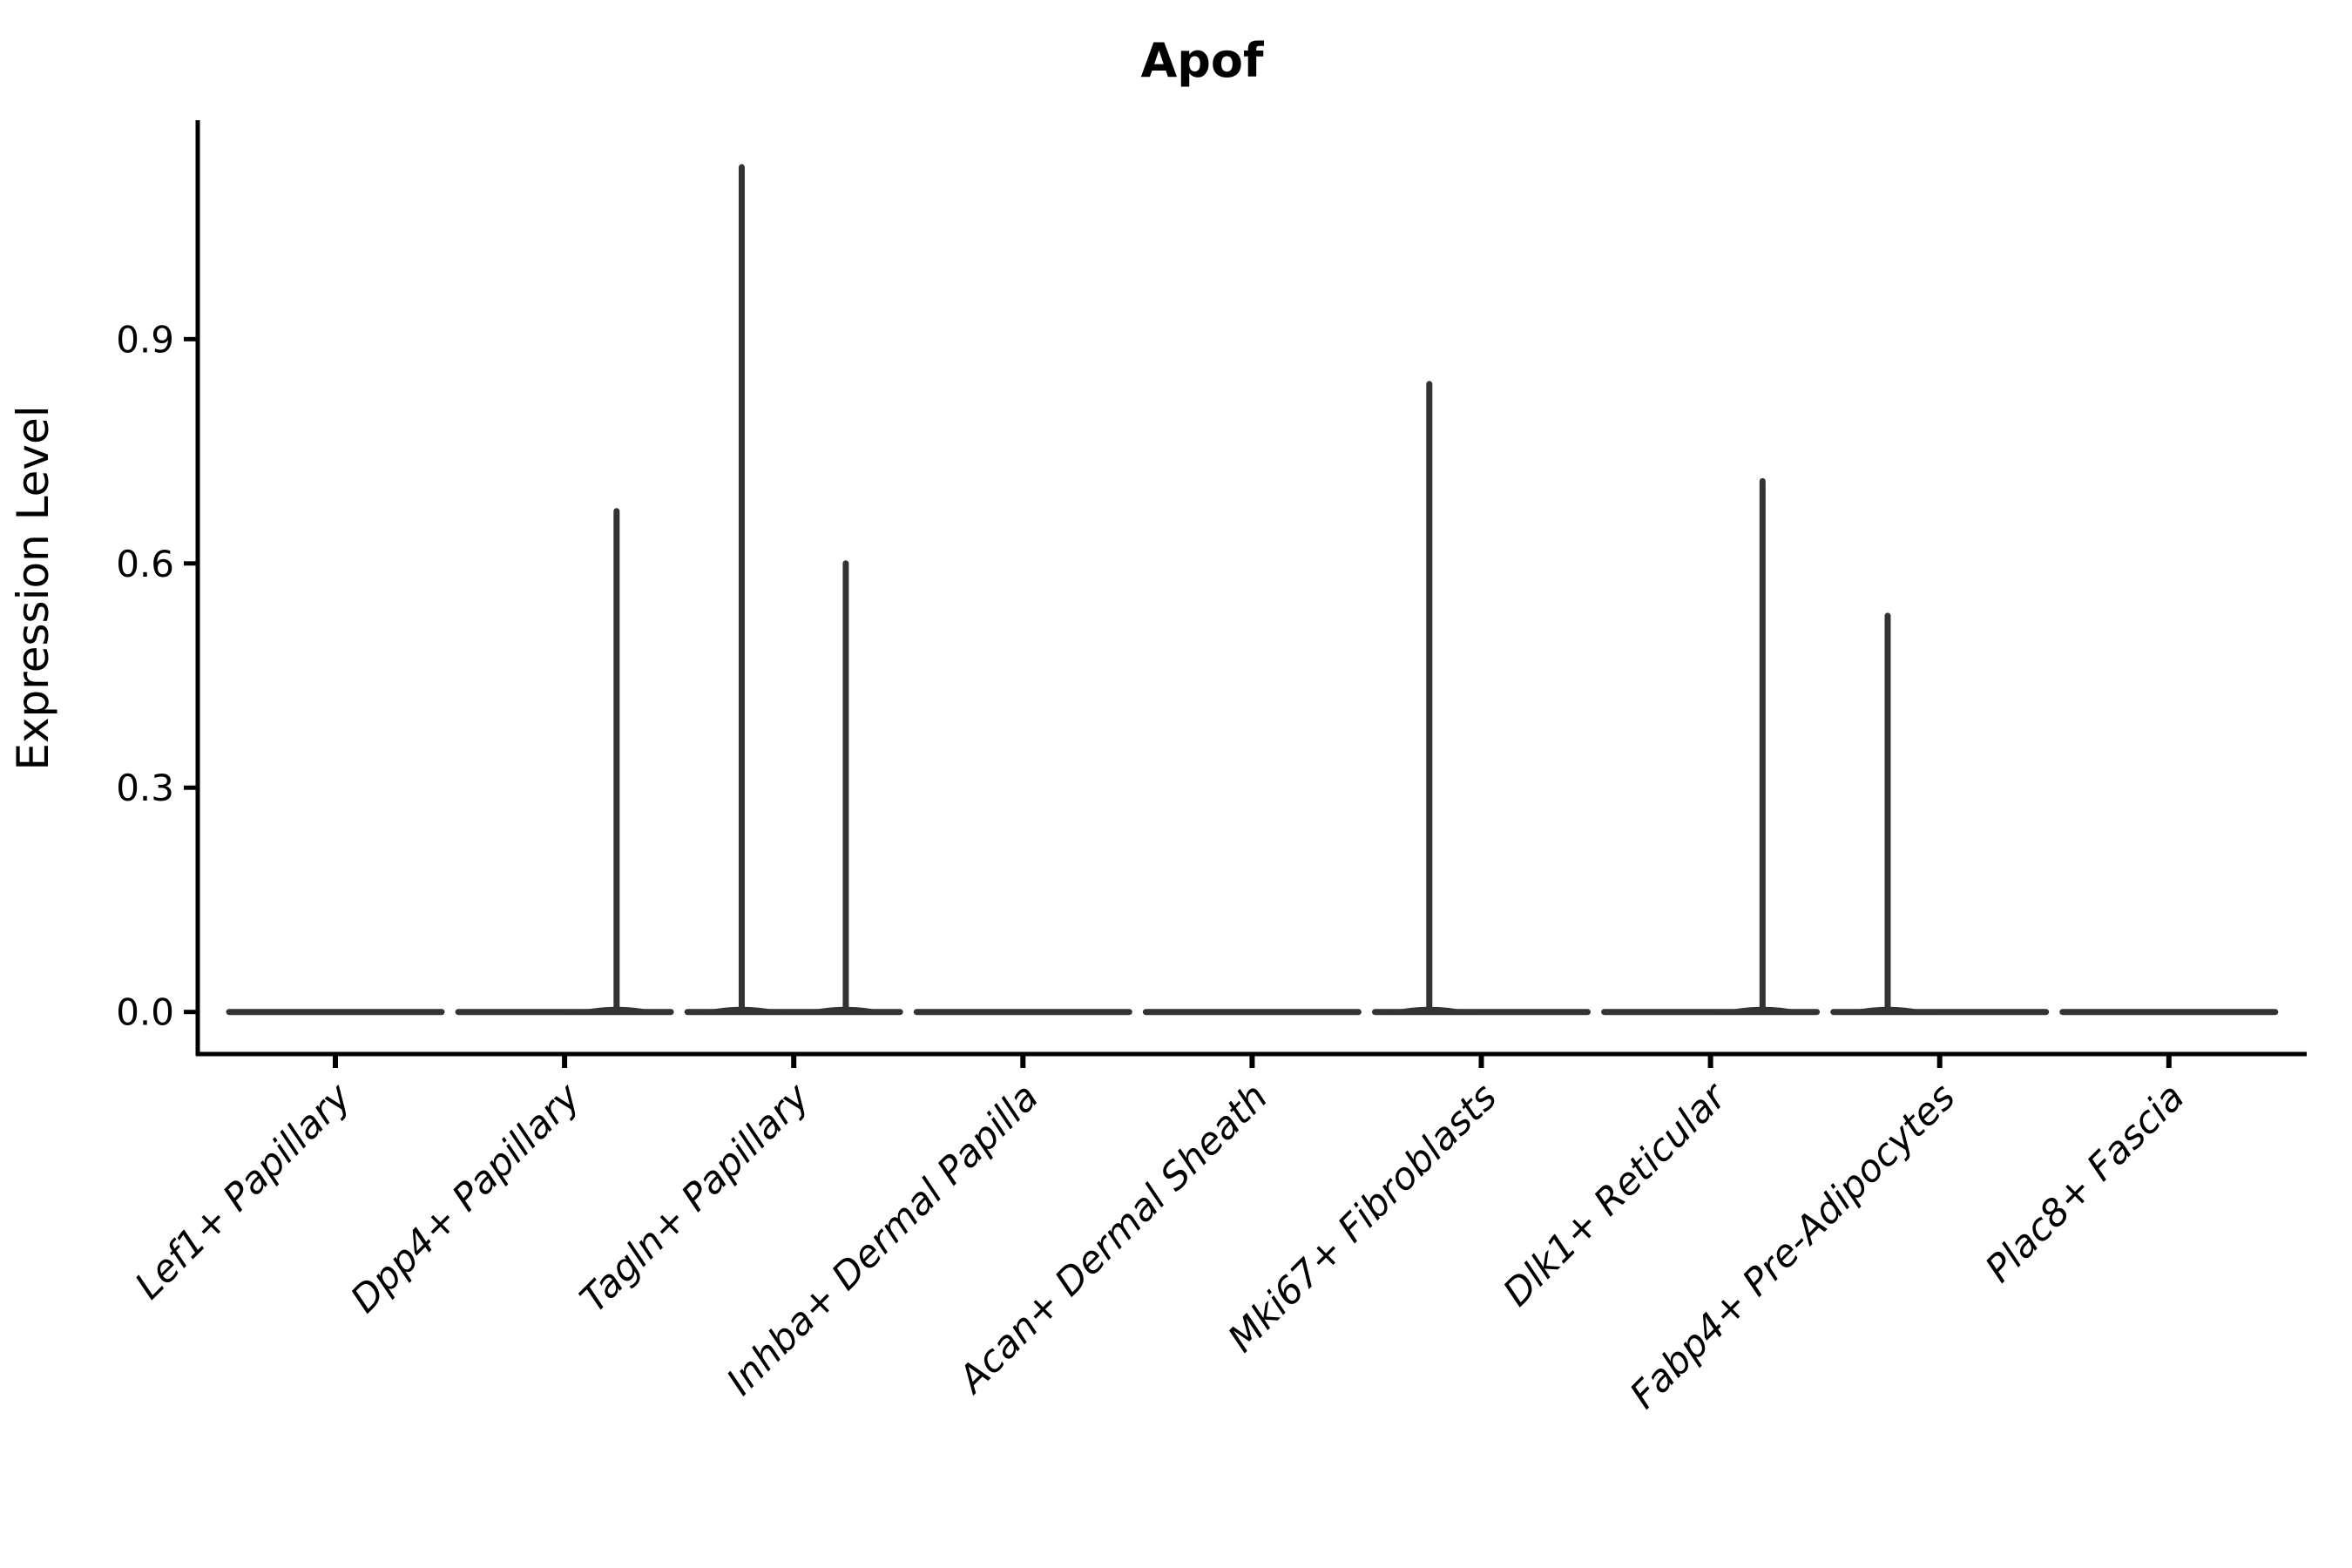 The width and height of the screenshot is (2352, 1568). I want to click on chart-title: Apof, so click(1202, 61).